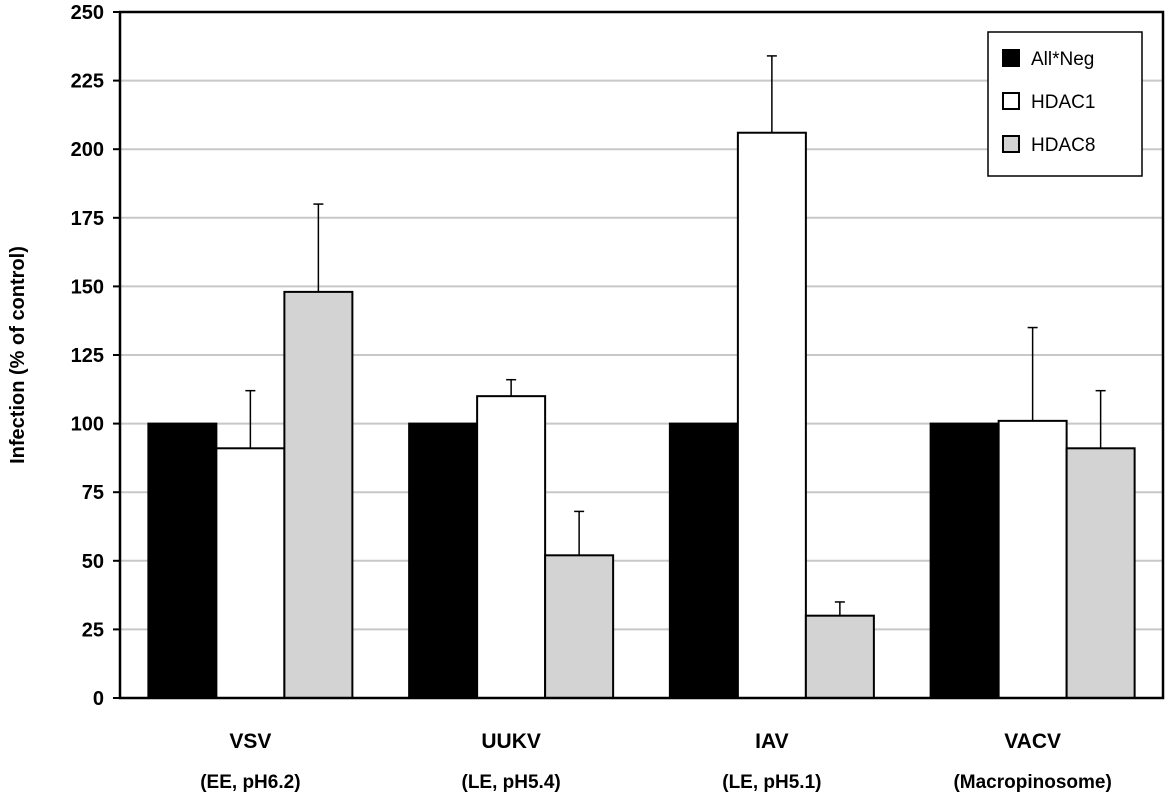  Describe the element at coordinates (511, 741) in the screenshot. I see `x-category-label: UUKV` at that location.